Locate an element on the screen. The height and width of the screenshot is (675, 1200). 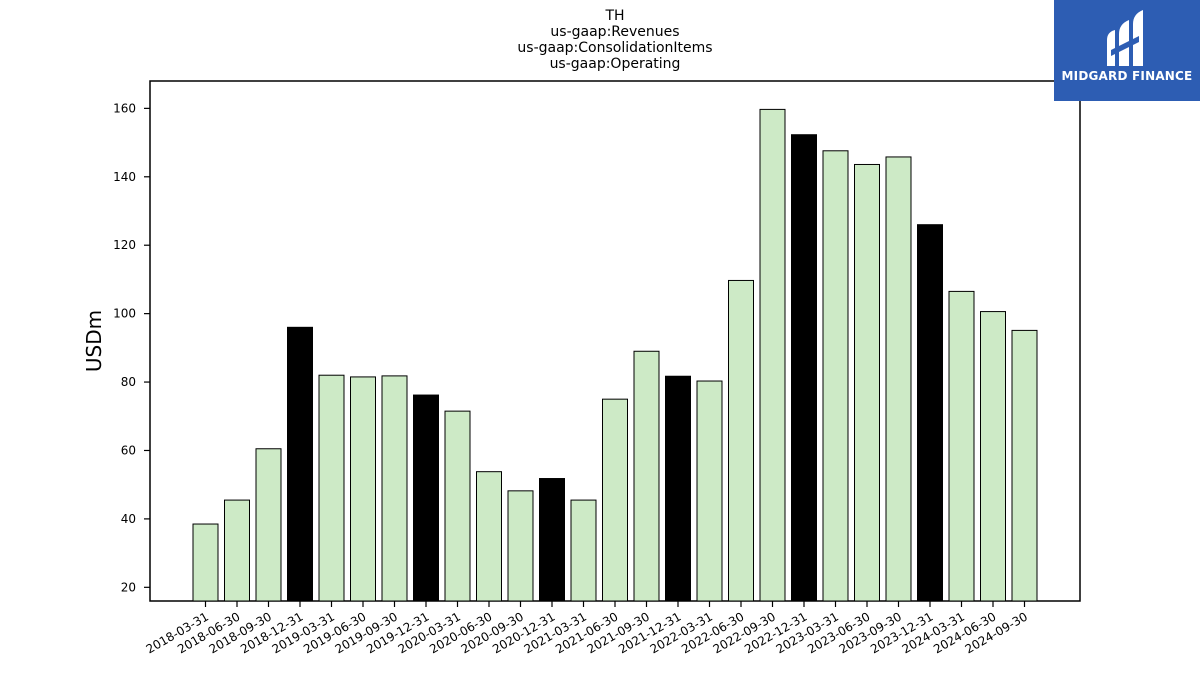
y-tick-label: 80 is located at coordinates (128, 382).